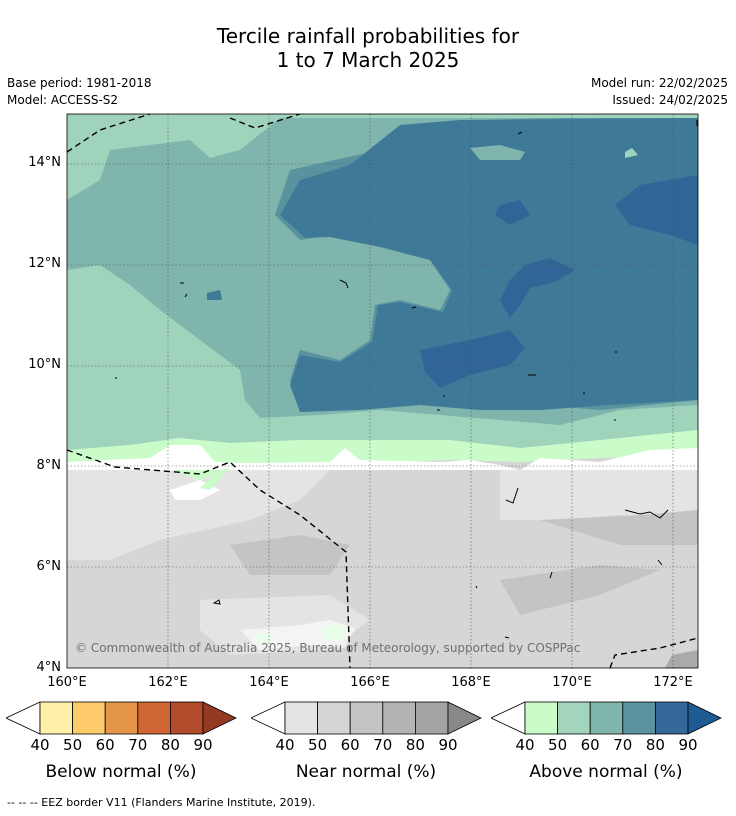 The width and height of the screenshot is (736, 816). What do you see at coordinates (49, 566) in the screenshot?
I see `lat-label: 6°N` at bounding box center [49, 566].